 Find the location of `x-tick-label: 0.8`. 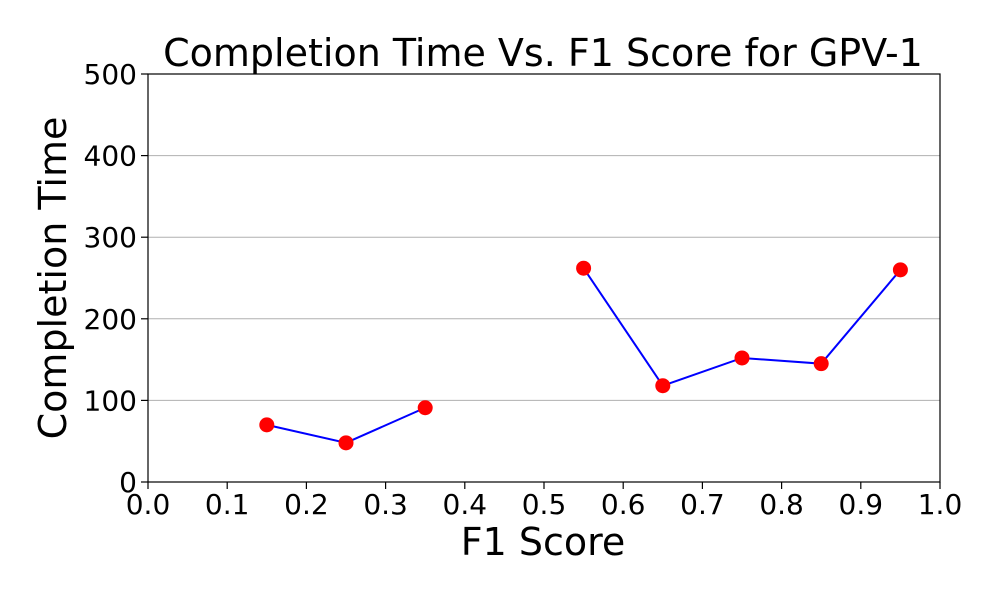

x-tick-label: 0.8 is located at coordinates (781, 504).